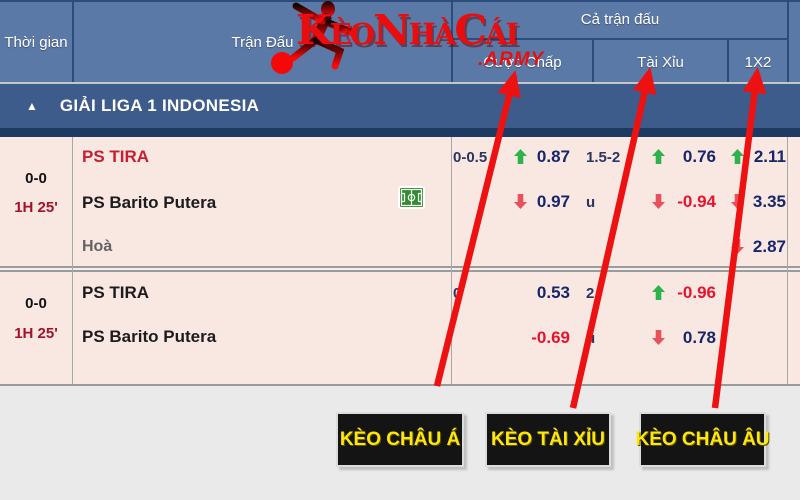 The height and width of the screenshot is (500, 800). I want to click on header-handicap-column: Cược Chấp, so click(522, 62).